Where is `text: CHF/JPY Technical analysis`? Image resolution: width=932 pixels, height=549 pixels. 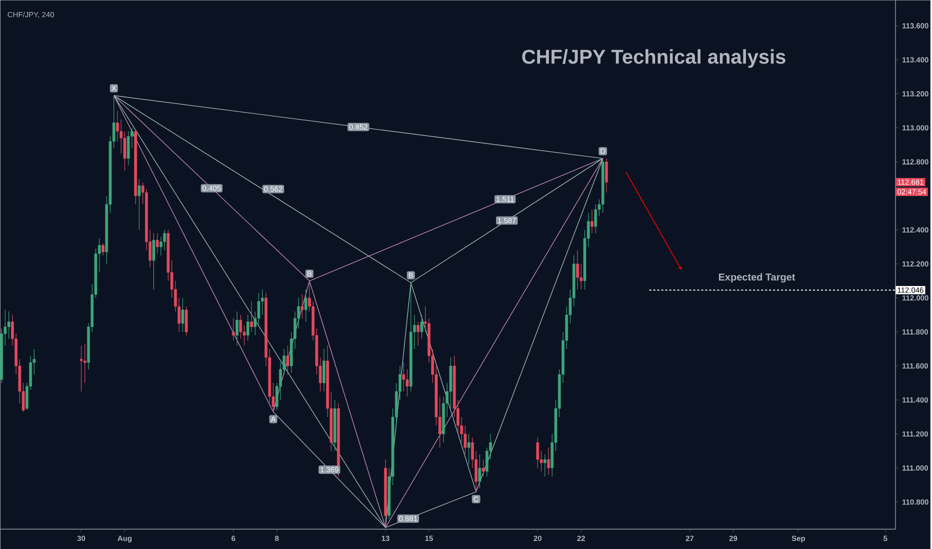
text: CHF/JPY Technical analysis is located at coordinates (654, 58).